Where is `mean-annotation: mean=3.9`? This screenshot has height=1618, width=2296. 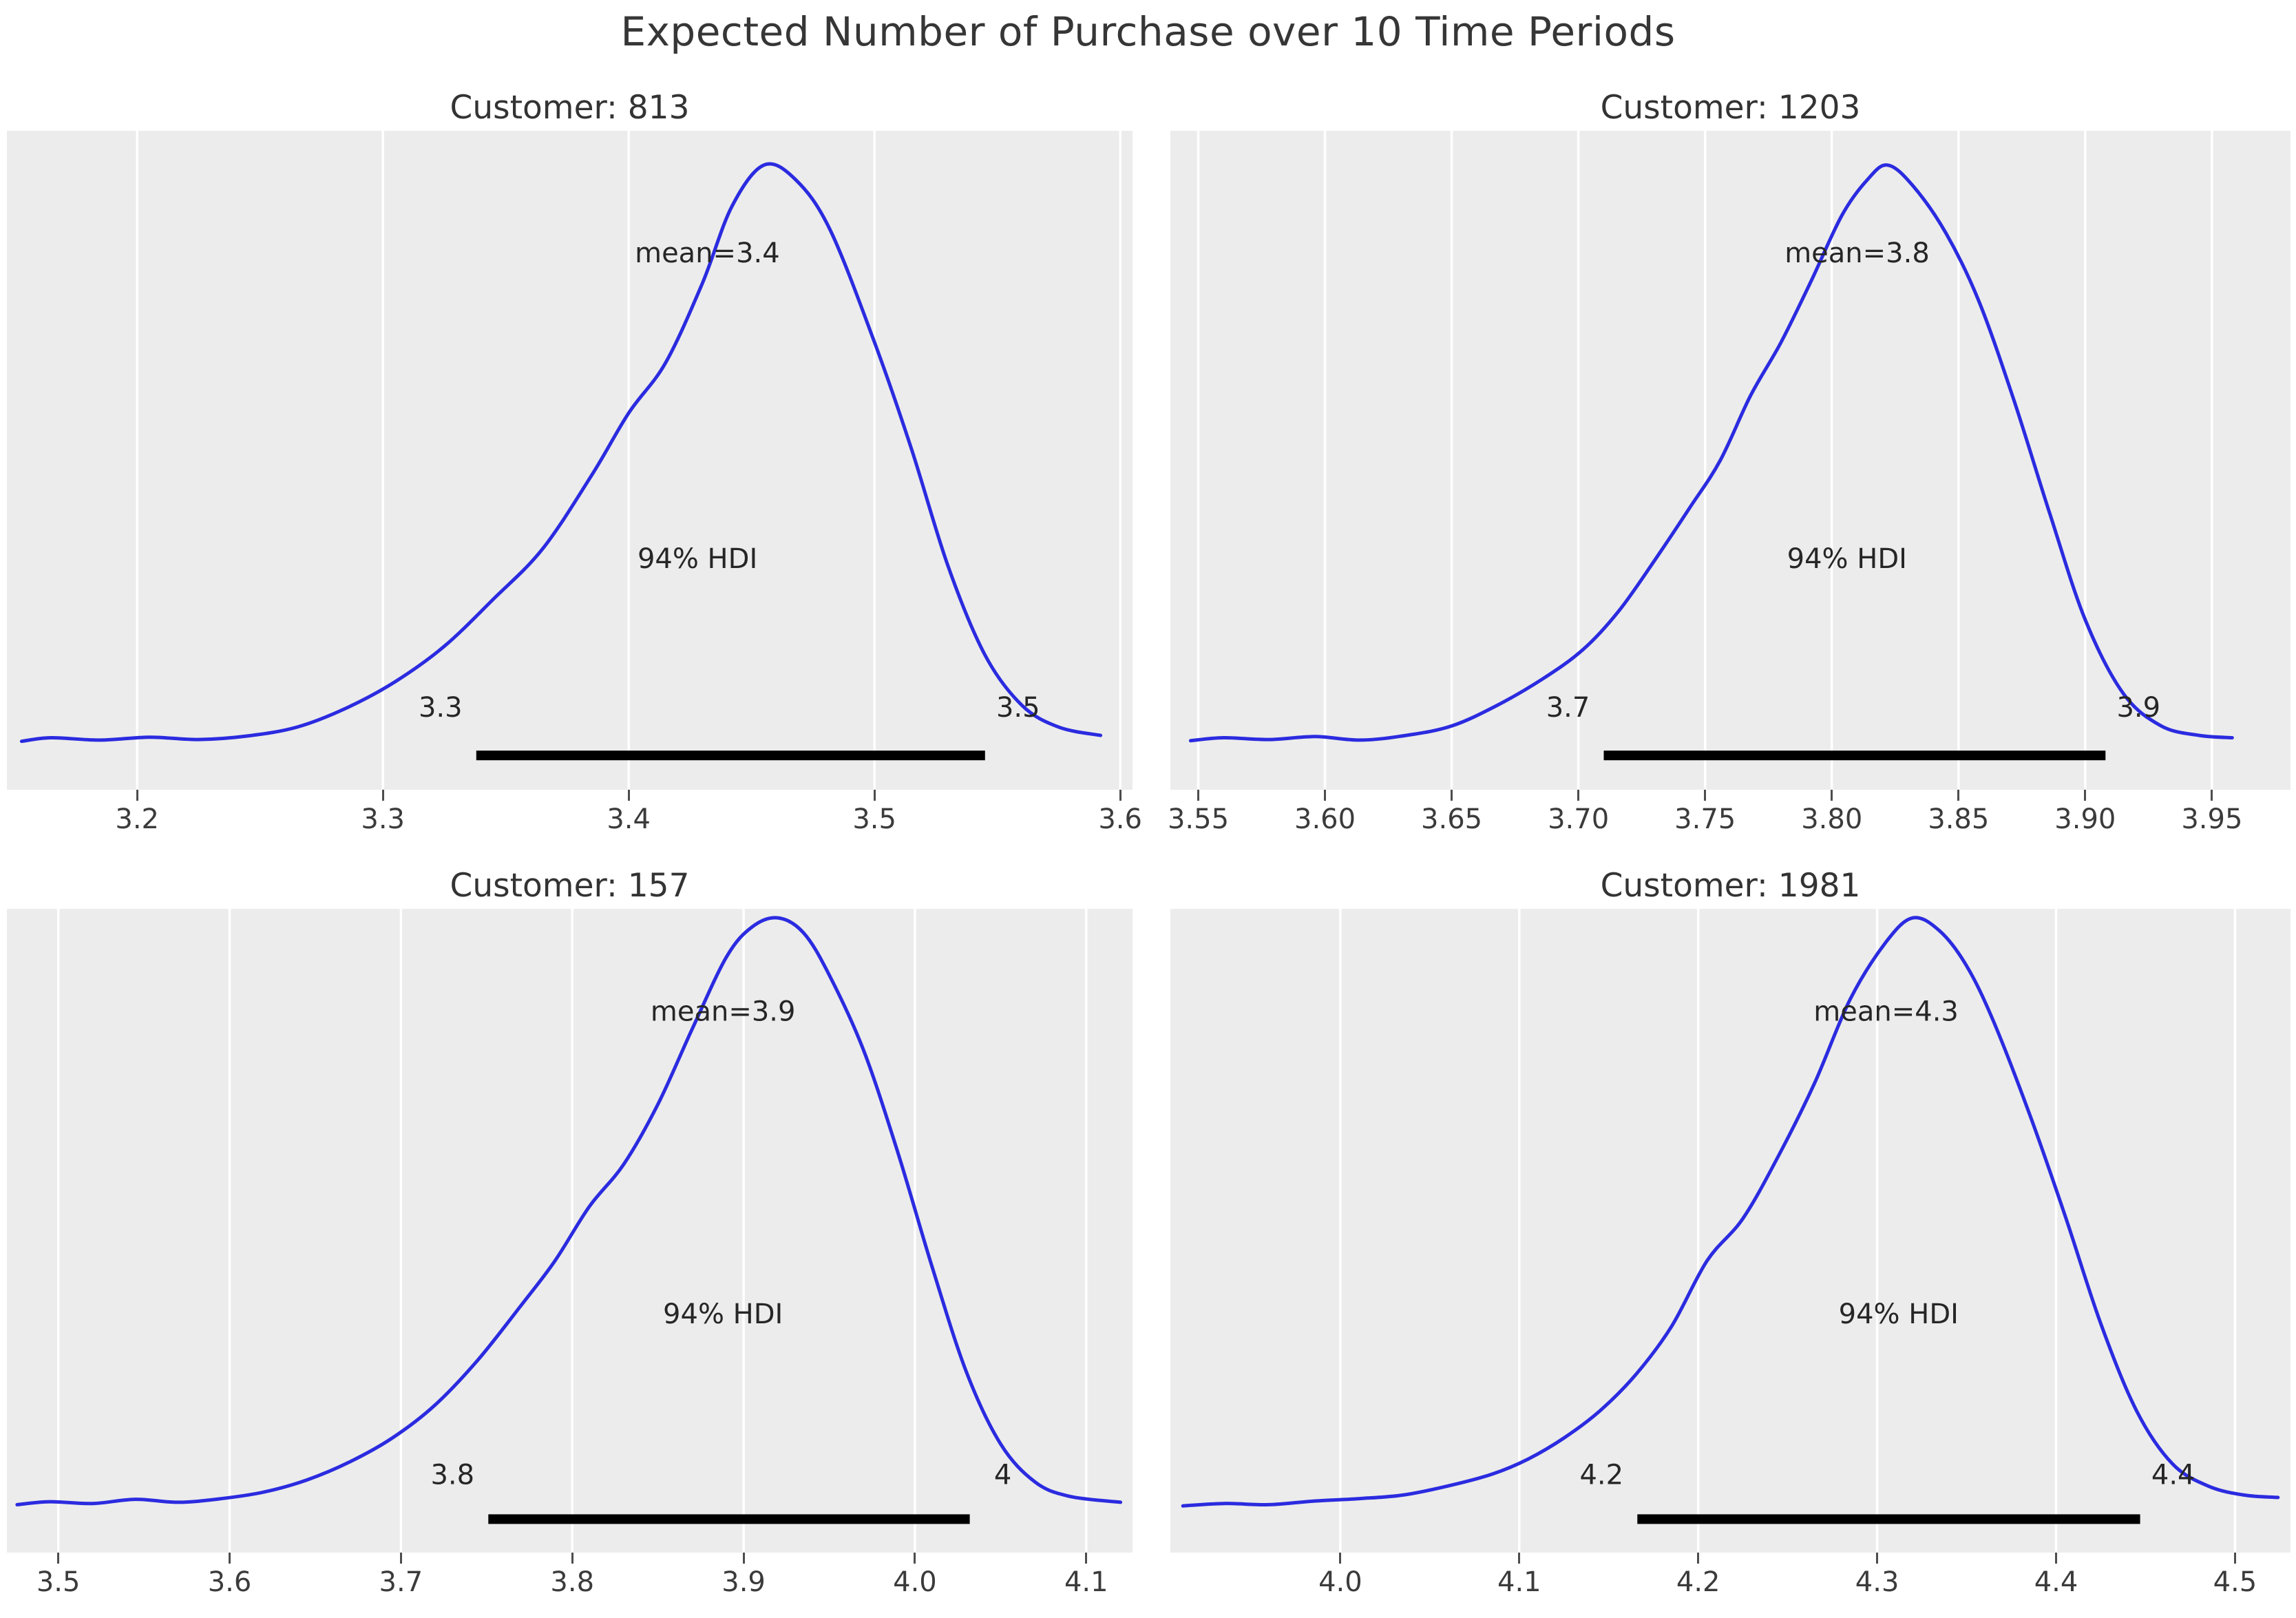
mean-annotation: mean=3.9 is located at coordinates (723, 1012).